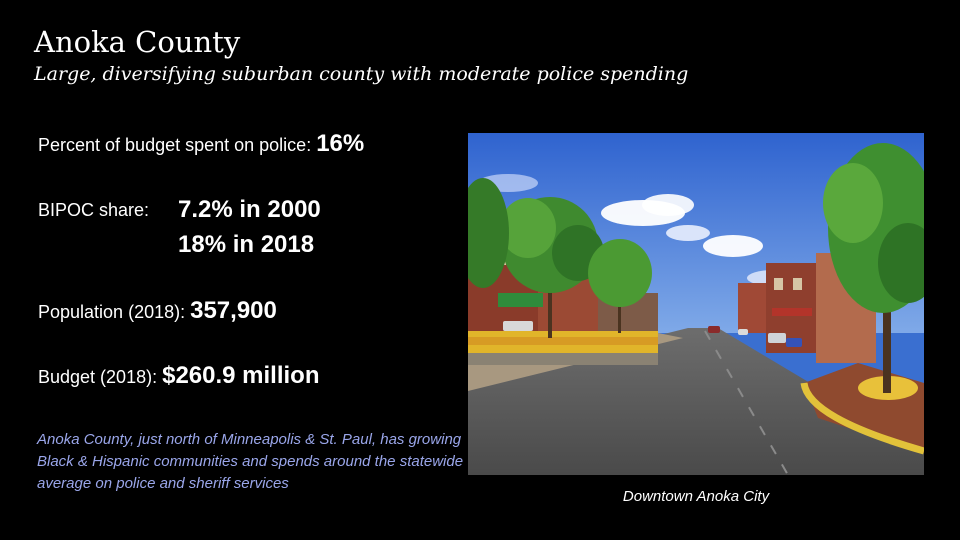  What do you see at coordinates (340, 143) in the screenshot?
I see `police-spending-value: 16%` at bounding box center [340, 143].